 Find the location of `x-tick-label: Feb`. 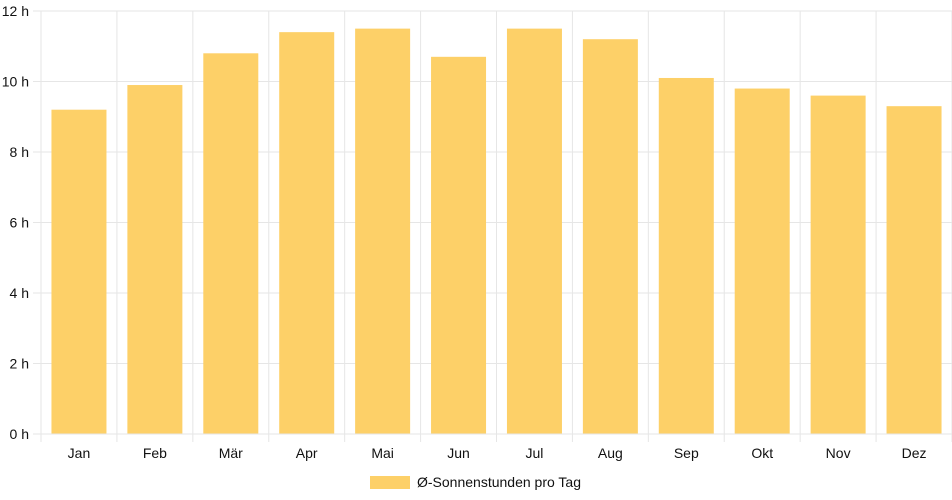

x-tick-label: Feb is located at coordinates (155, 453).